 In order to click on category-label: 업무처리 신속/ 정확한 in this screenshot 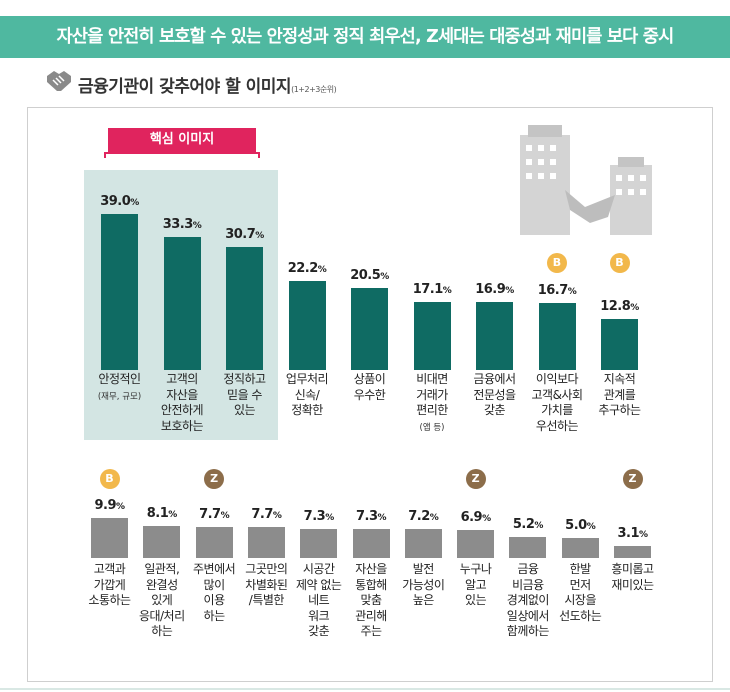, I will do `click(307, 394)`.